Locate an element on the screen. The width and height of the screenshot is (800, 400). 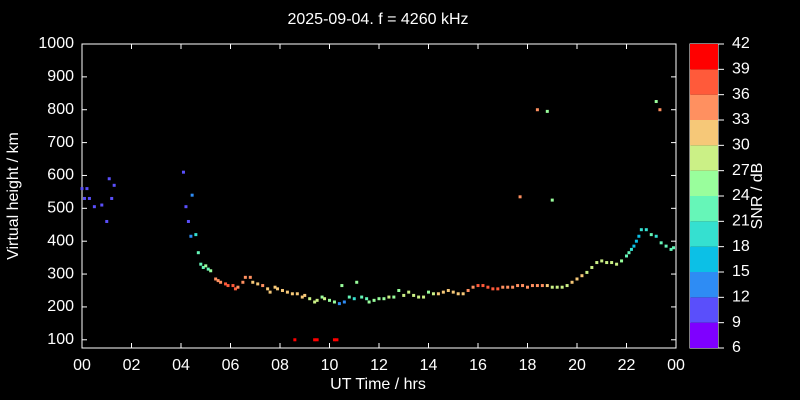
x-tick-label: 20 is located at coordinates (577, 365).